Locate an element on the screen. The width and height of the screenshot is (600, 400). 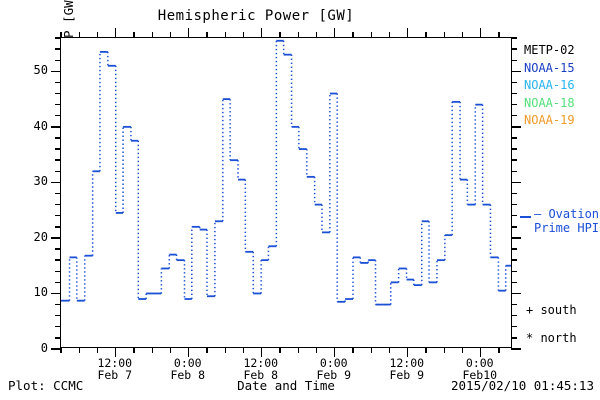
legend-ovation-prime: — Ovation Prime HPI is located at coordinates (560, 221).